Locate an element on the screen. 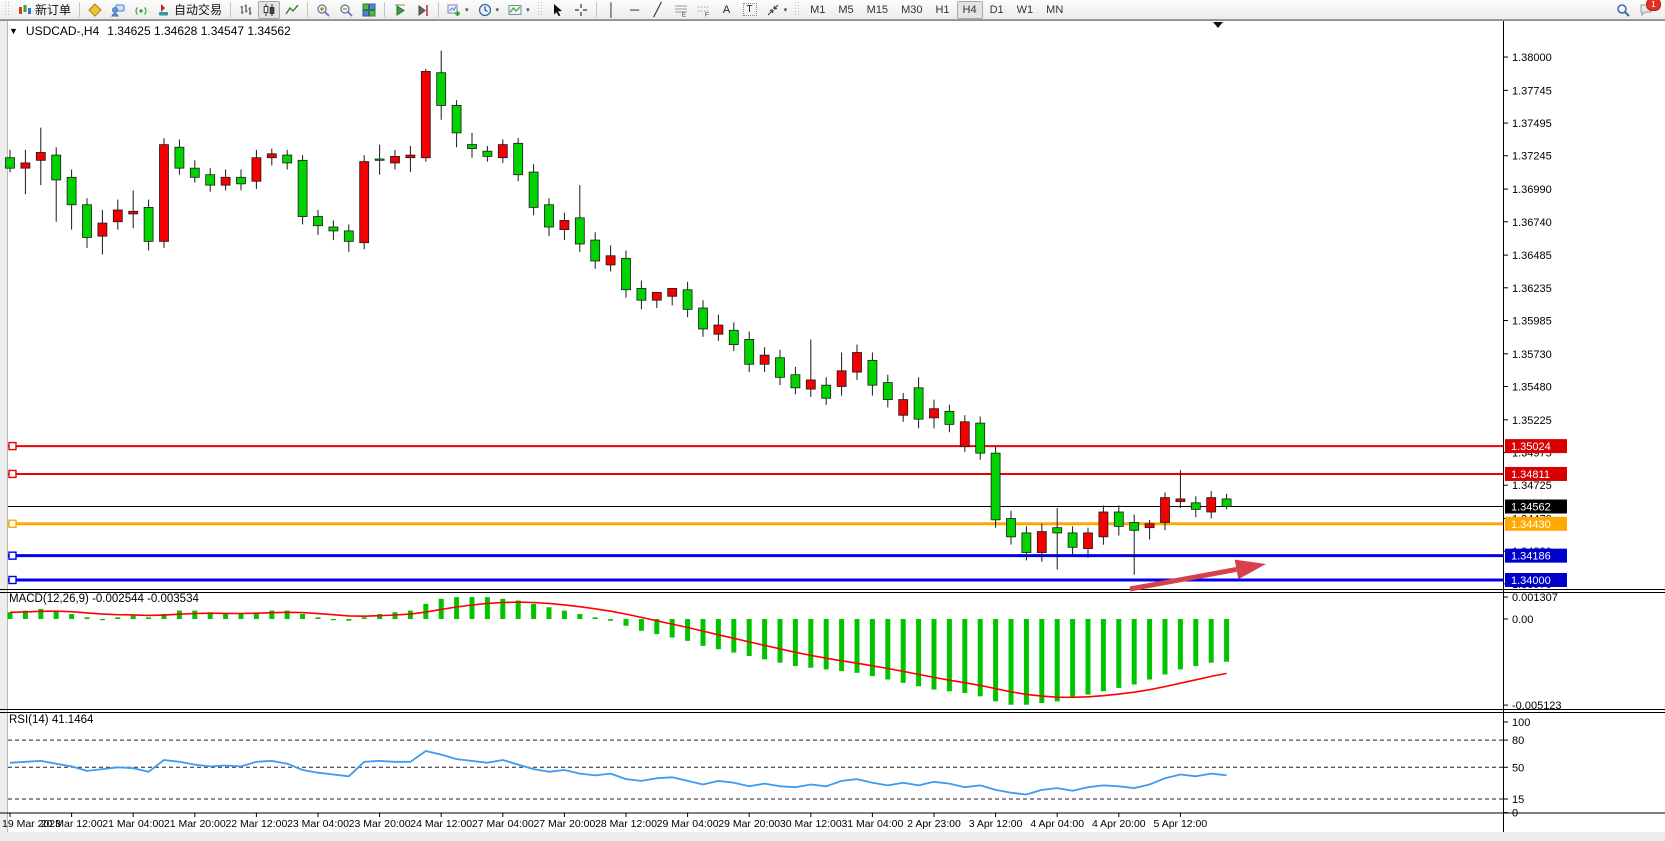 The height and width of the screenshot is (841, 1665). svg-text: E is located at coordinates (684, 14).